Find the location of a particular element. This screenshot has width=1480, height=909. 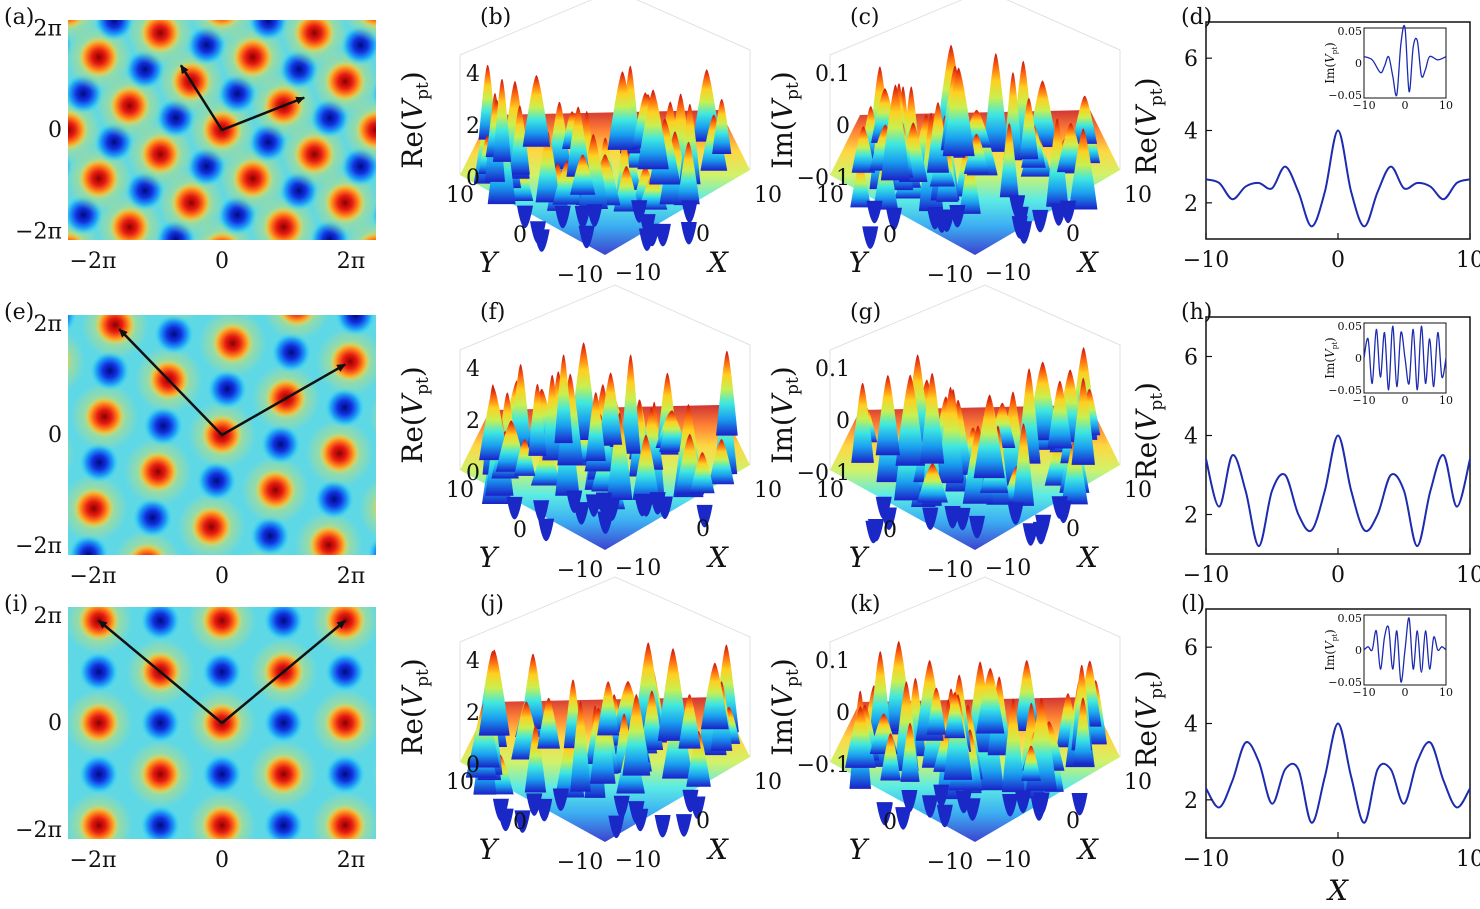

z-tick-label: −0.1 is located at coordinates (823, 178).